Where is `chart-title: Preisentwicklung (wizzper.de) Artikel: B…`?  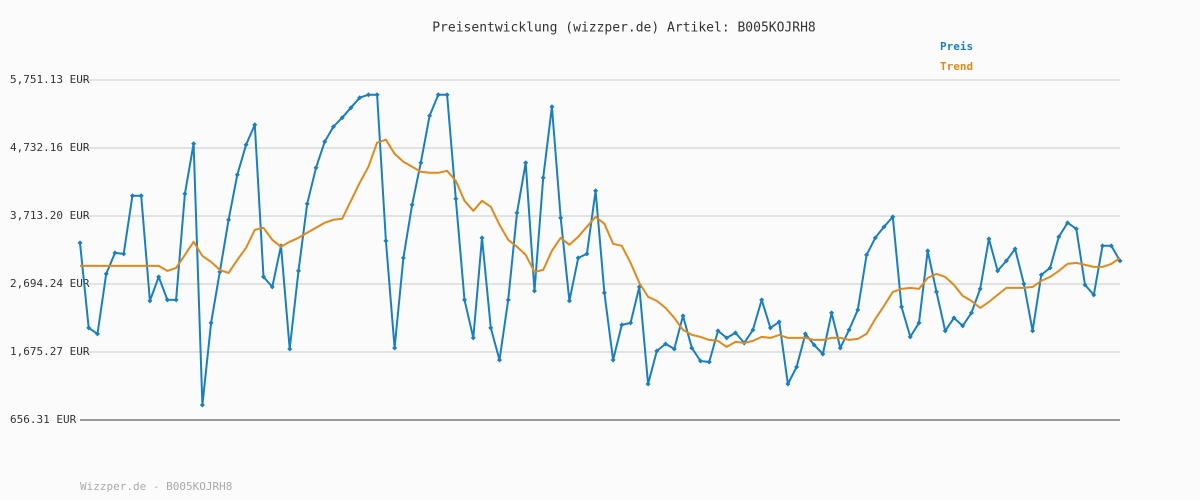
chart-title: Preisentwicklung (wizzper.de) Artikel: B… is located at coordinates (624, 28).